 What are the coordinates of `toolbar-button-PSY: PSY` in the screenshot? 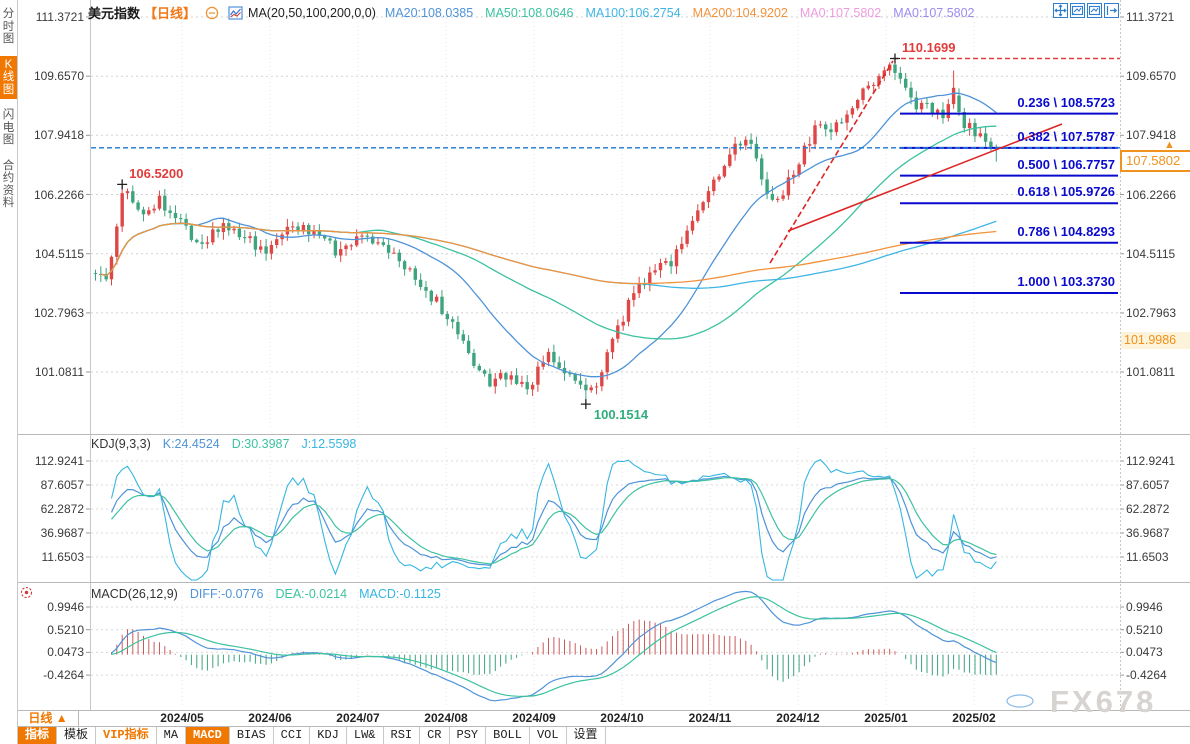 It's located at (468, 735).